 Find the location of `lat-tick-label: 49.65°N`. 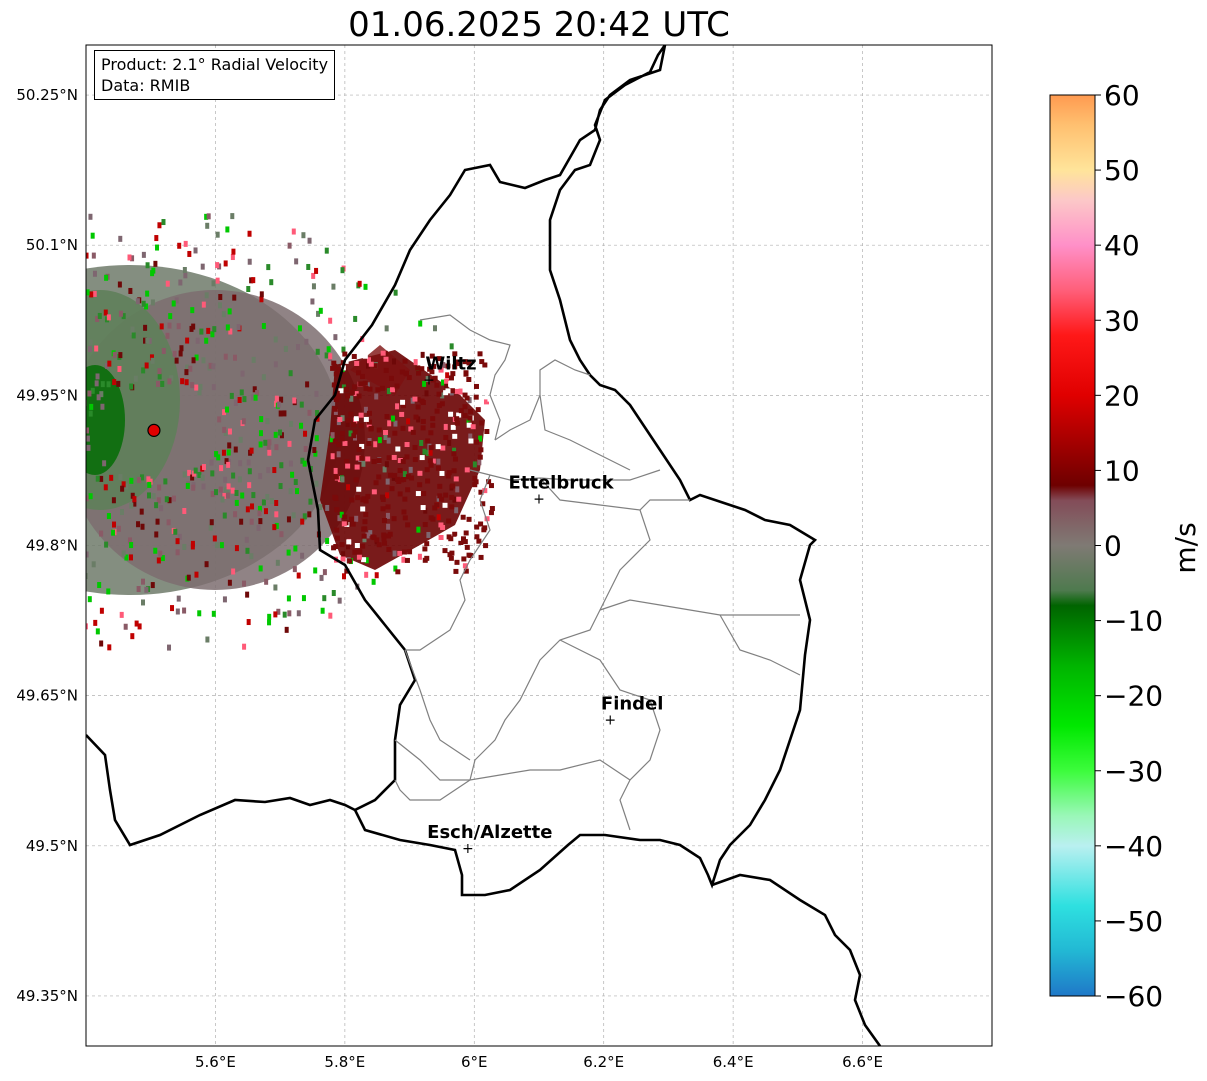

lat-tick-label: 49.65°N is located at coordinates (47, 696).